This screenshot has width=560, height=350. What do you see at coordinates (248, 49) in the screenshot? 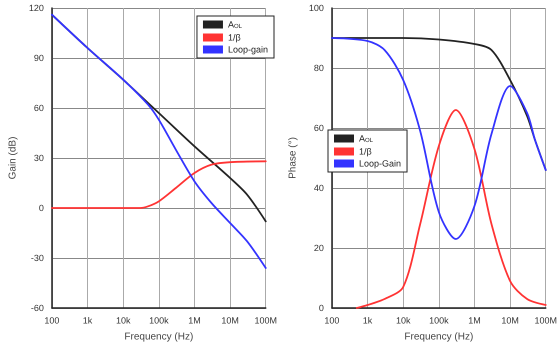
I see `legend-label: Loop-gain` at bounding box center [248, 49].